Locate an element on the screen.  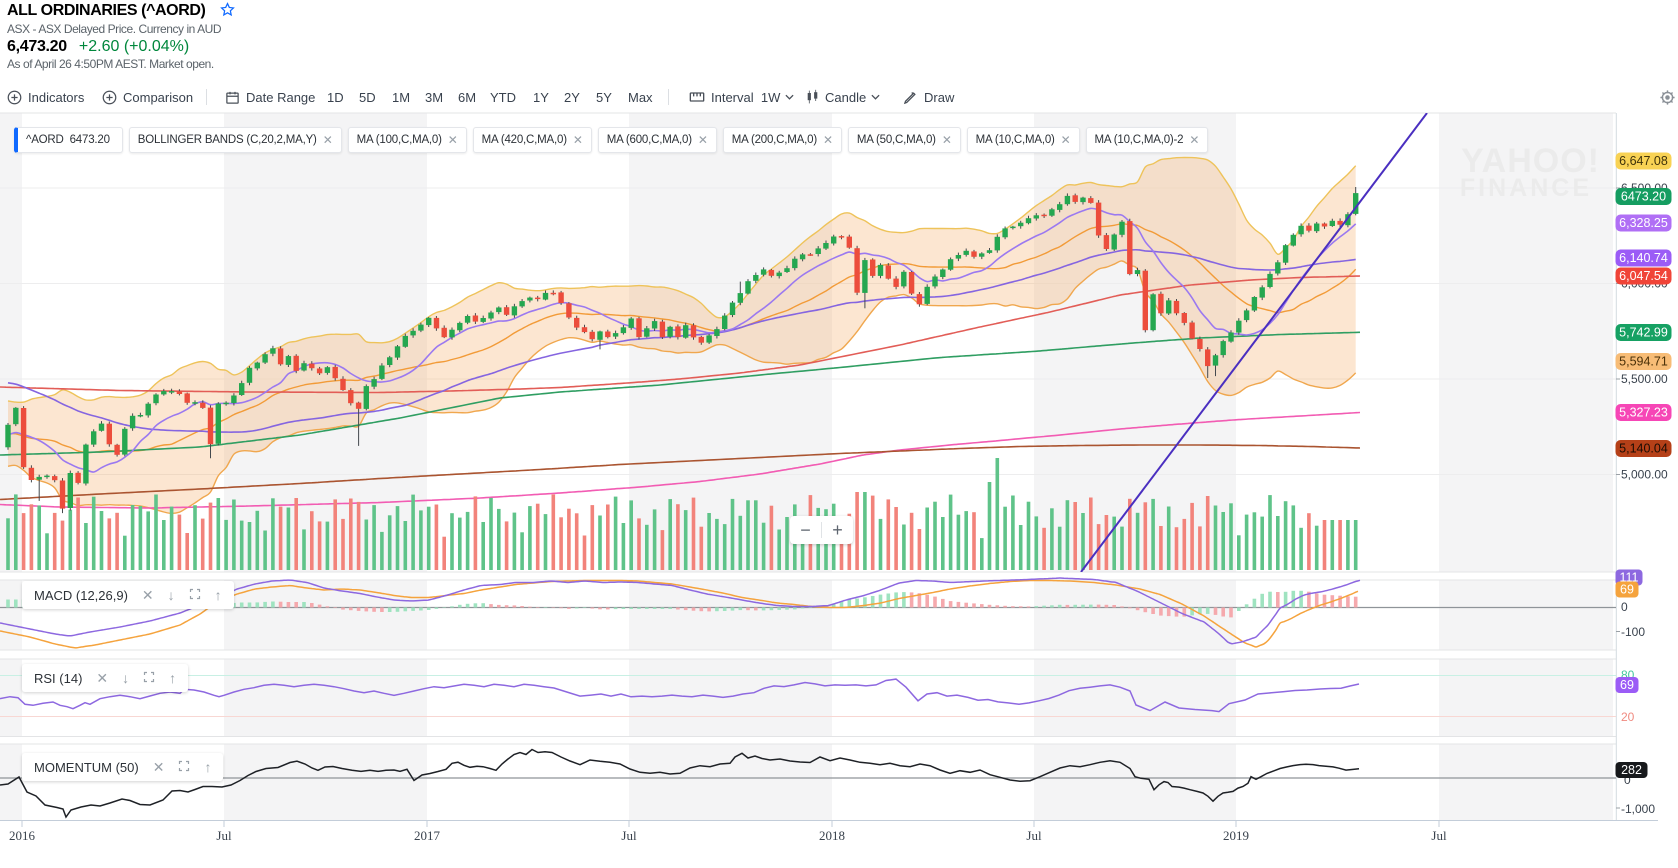
svg-text: 6,047.54 is located at coordinates (1643, 276).